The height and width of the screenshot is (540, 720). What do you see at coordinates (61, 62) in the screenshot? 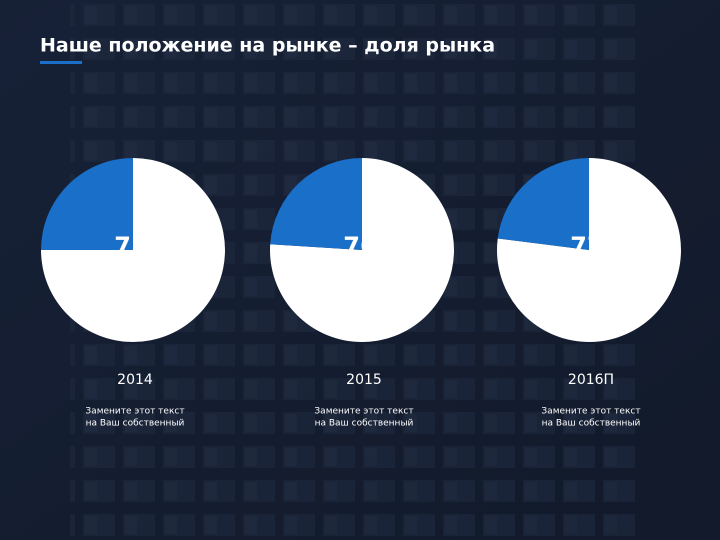
I see `title-underline` at bounding box center [61, 62].